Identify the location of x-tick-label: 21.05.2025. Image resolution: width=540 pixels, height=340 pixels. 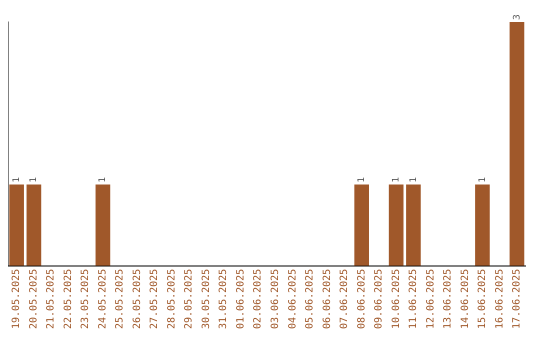
(51, 299).